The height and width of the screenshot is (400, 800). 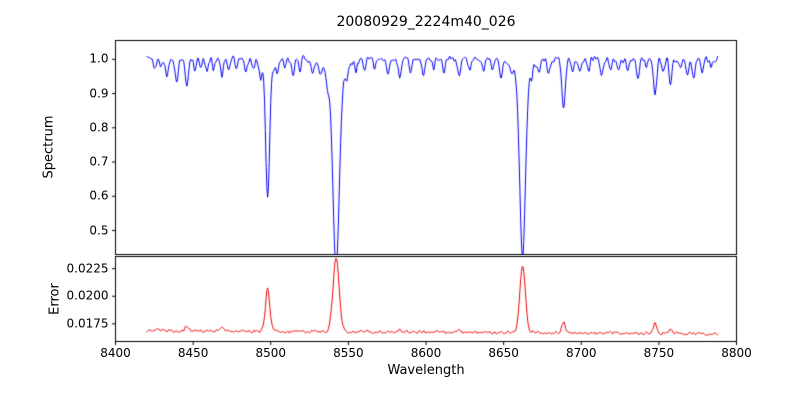 What do you see at coordinates (99, 161) in the screenshot?
I see `spectrum-tick-label: 0.7` at bounding box center [99, 161].